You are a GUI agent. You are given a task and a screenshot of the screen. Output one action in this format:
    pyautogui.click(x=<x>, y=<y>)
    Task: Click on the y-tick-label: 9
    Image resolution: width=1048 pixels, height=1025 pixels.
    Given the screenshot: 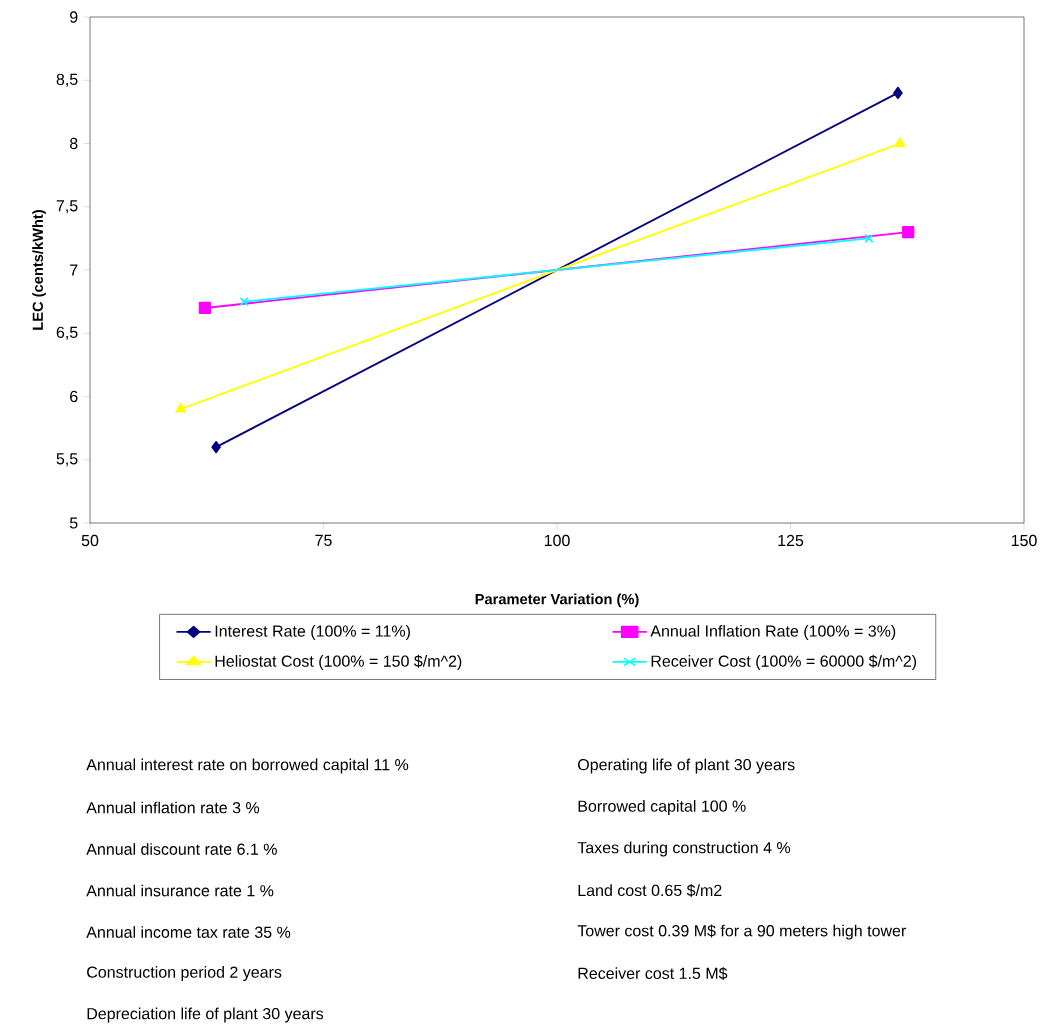 What is the action you would take?
    pyautogui.click(x=74, y=17)
    